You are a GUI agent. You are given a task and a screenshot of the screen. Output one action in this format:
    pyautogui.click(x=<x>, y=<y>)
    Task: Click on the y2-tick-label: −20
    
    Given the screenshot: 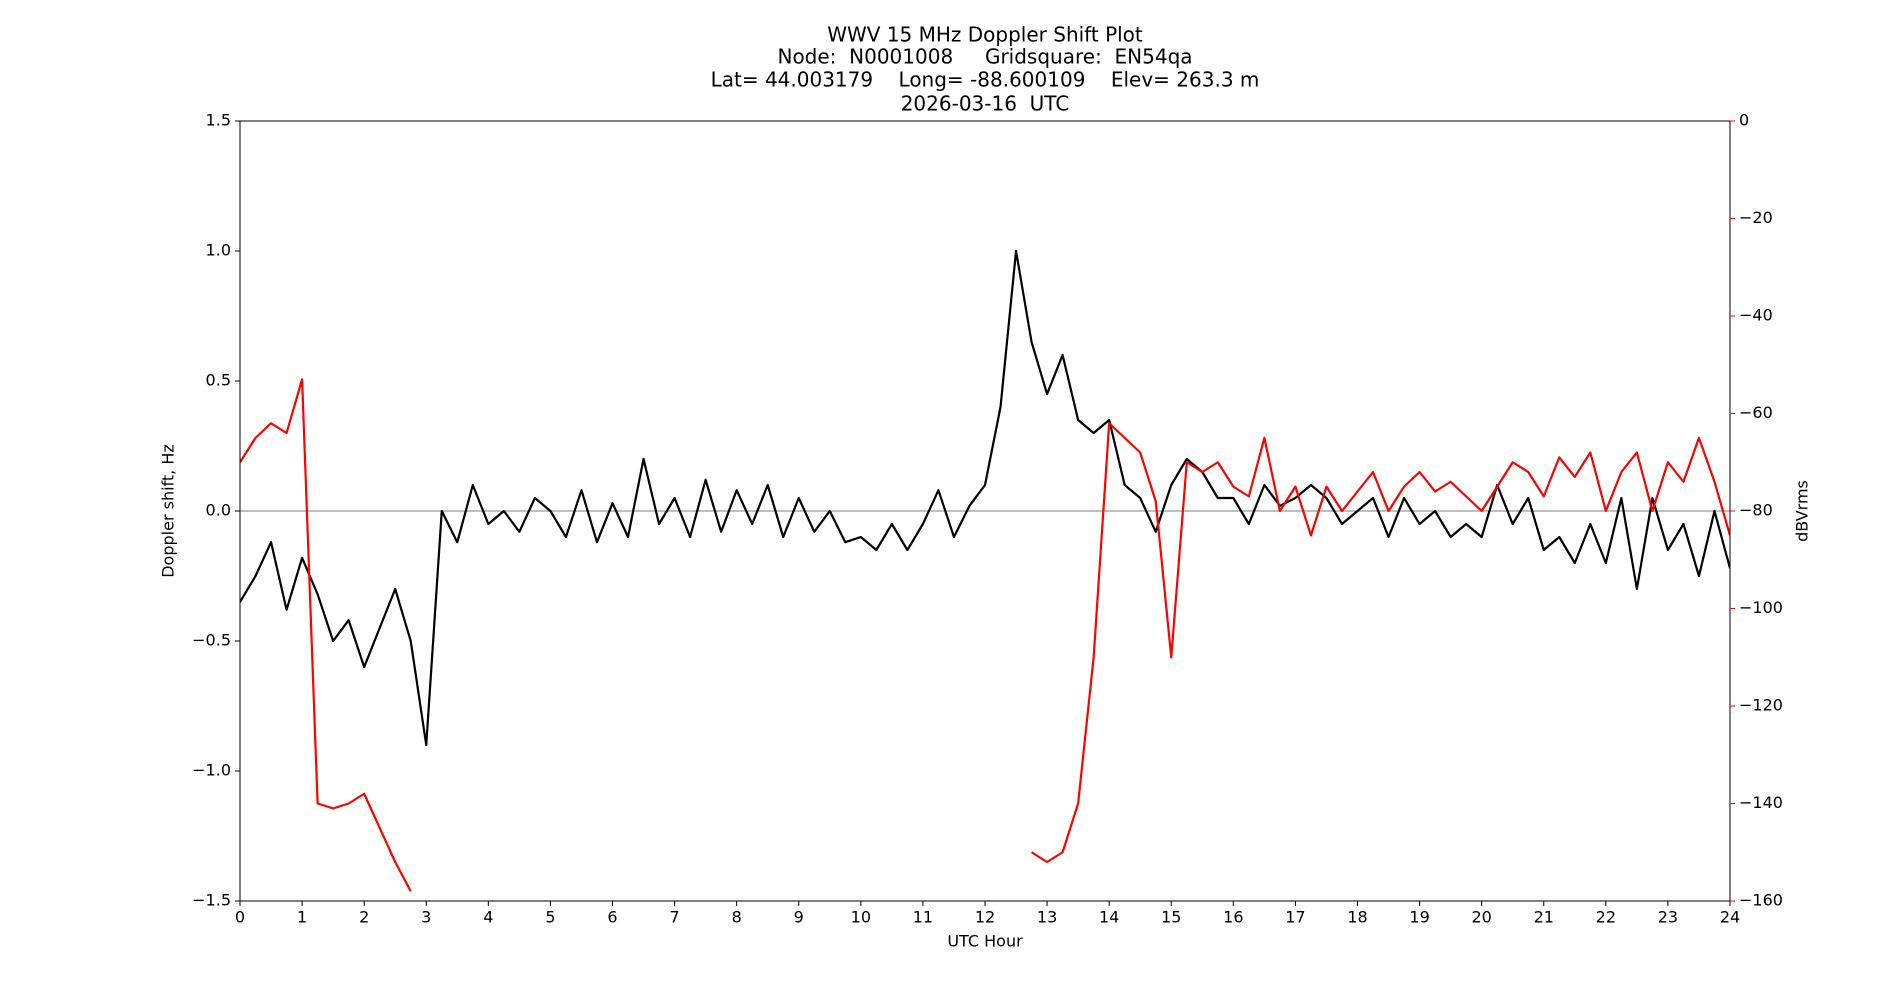 What is the action you would take?
    pyautogui.click(x=1756, y=217)
    